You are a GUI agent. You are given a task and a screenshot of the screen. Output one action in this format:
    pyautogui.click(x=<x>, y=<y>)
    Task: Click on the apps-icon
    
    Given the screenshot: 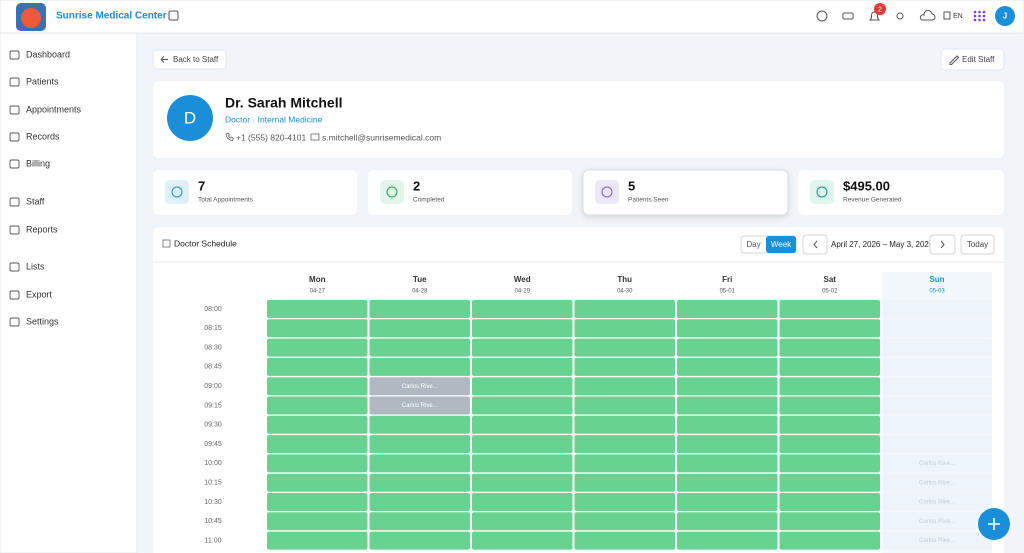 What is the action you would take?
    pyautogui.click(x=979, y=16)
    